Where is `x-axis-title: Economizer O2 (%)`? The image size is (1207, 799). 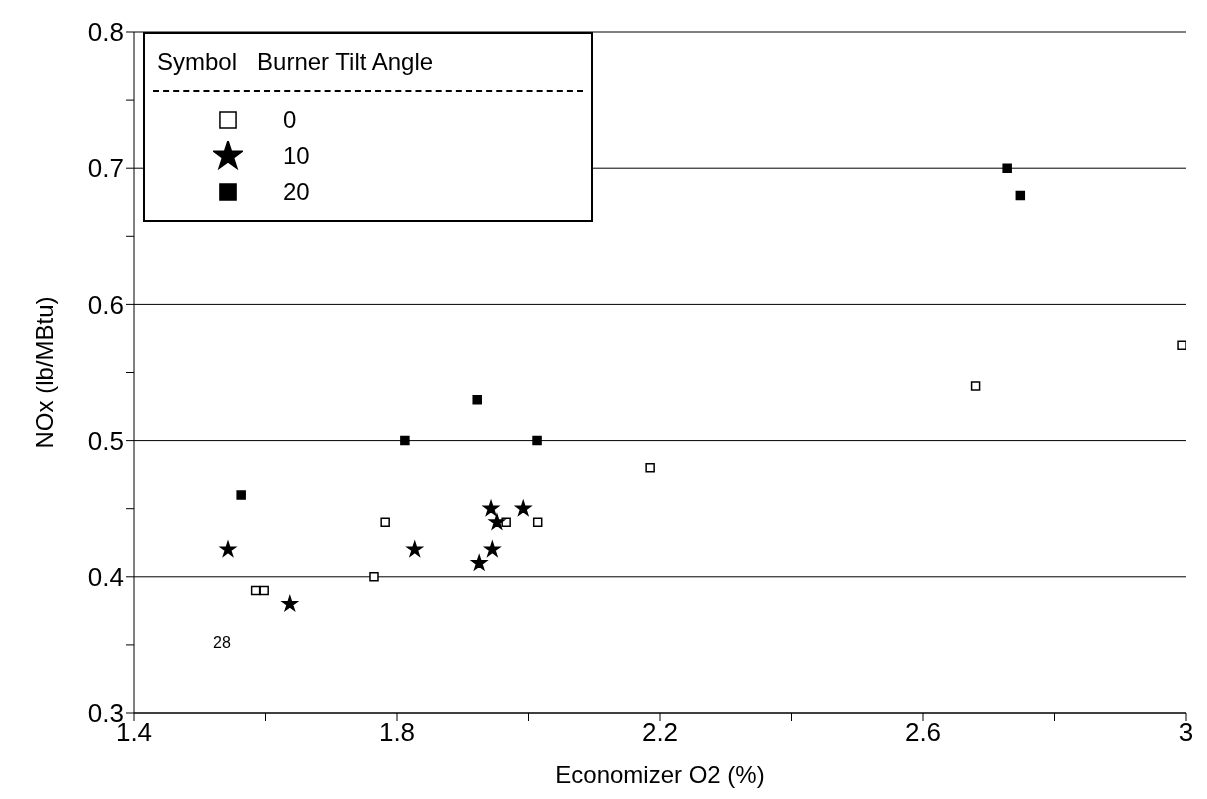 x-axis-title: Economizer O2 (%) is located at coordinates (660, 774).